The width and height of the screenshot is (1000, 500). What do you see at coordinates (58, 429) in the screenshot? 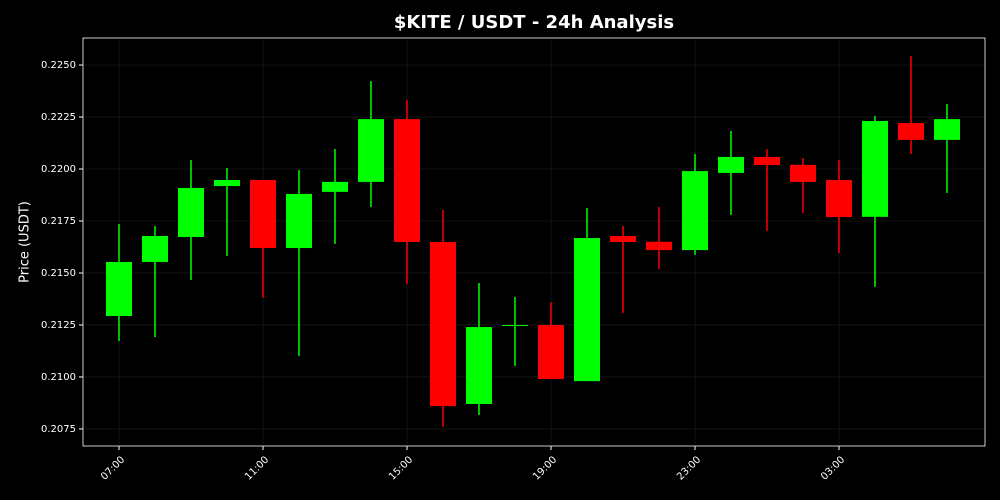
I see `y-tick-label: 0.2075` at bounding box center [58, 429].